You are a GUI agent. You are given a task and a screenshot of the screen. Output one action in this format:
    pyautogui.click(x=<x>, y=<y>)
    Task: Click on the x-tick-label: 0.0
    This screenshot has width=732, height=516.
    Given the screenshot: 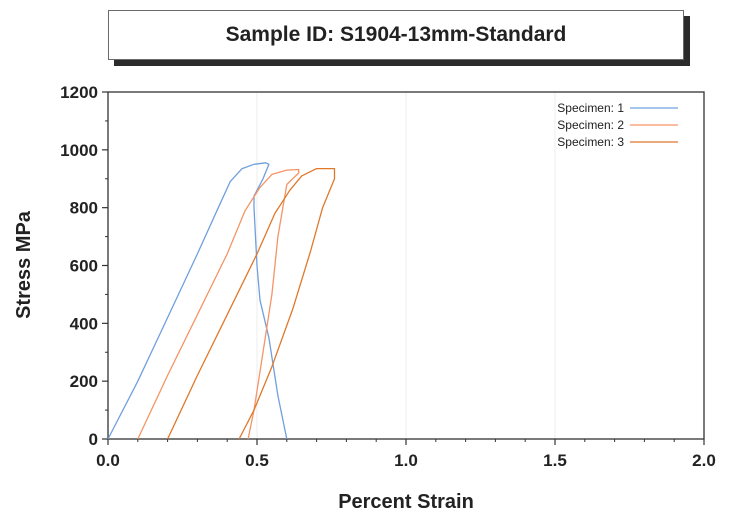 What is the action you would take?
    pyautogui.click(x=108, y=460)
    